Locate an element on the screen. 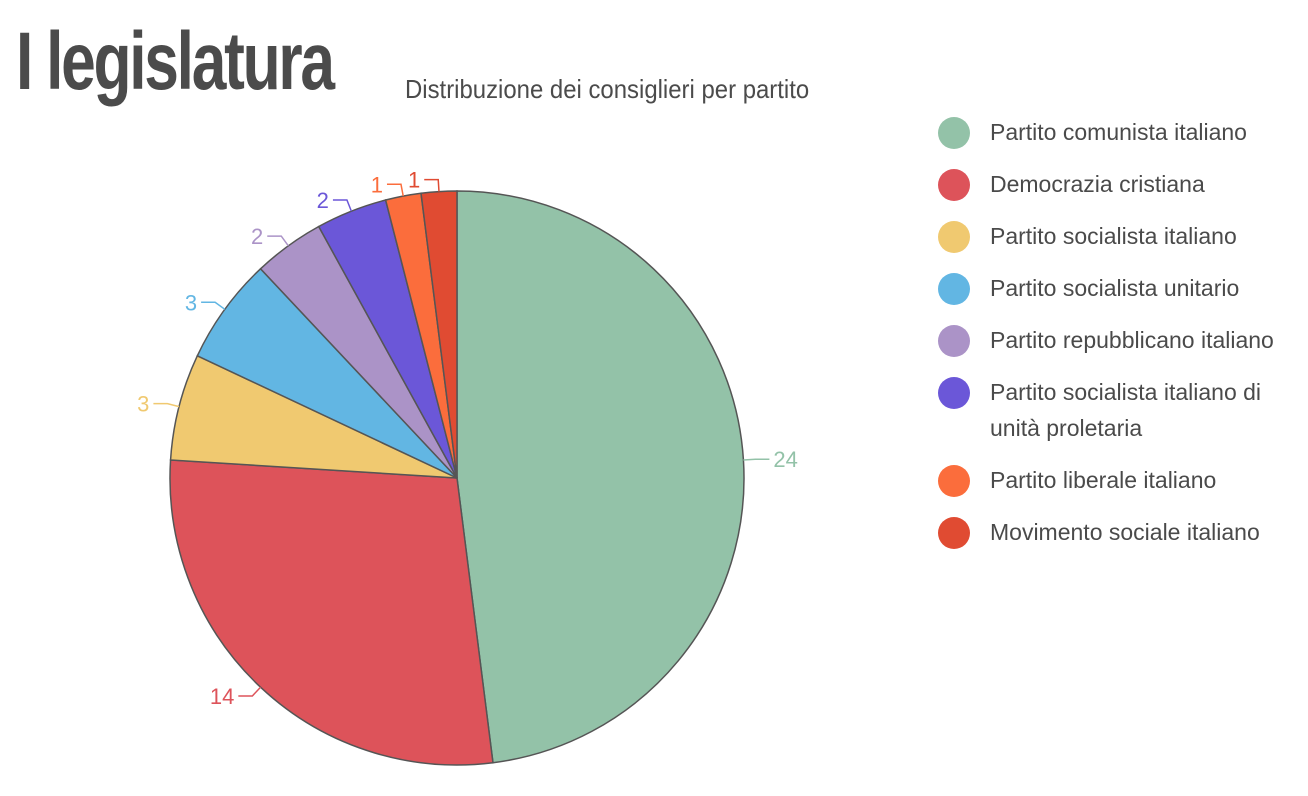 The image size is (1308, 796). data-label-2: 14 is located at coordinates (222, 696).